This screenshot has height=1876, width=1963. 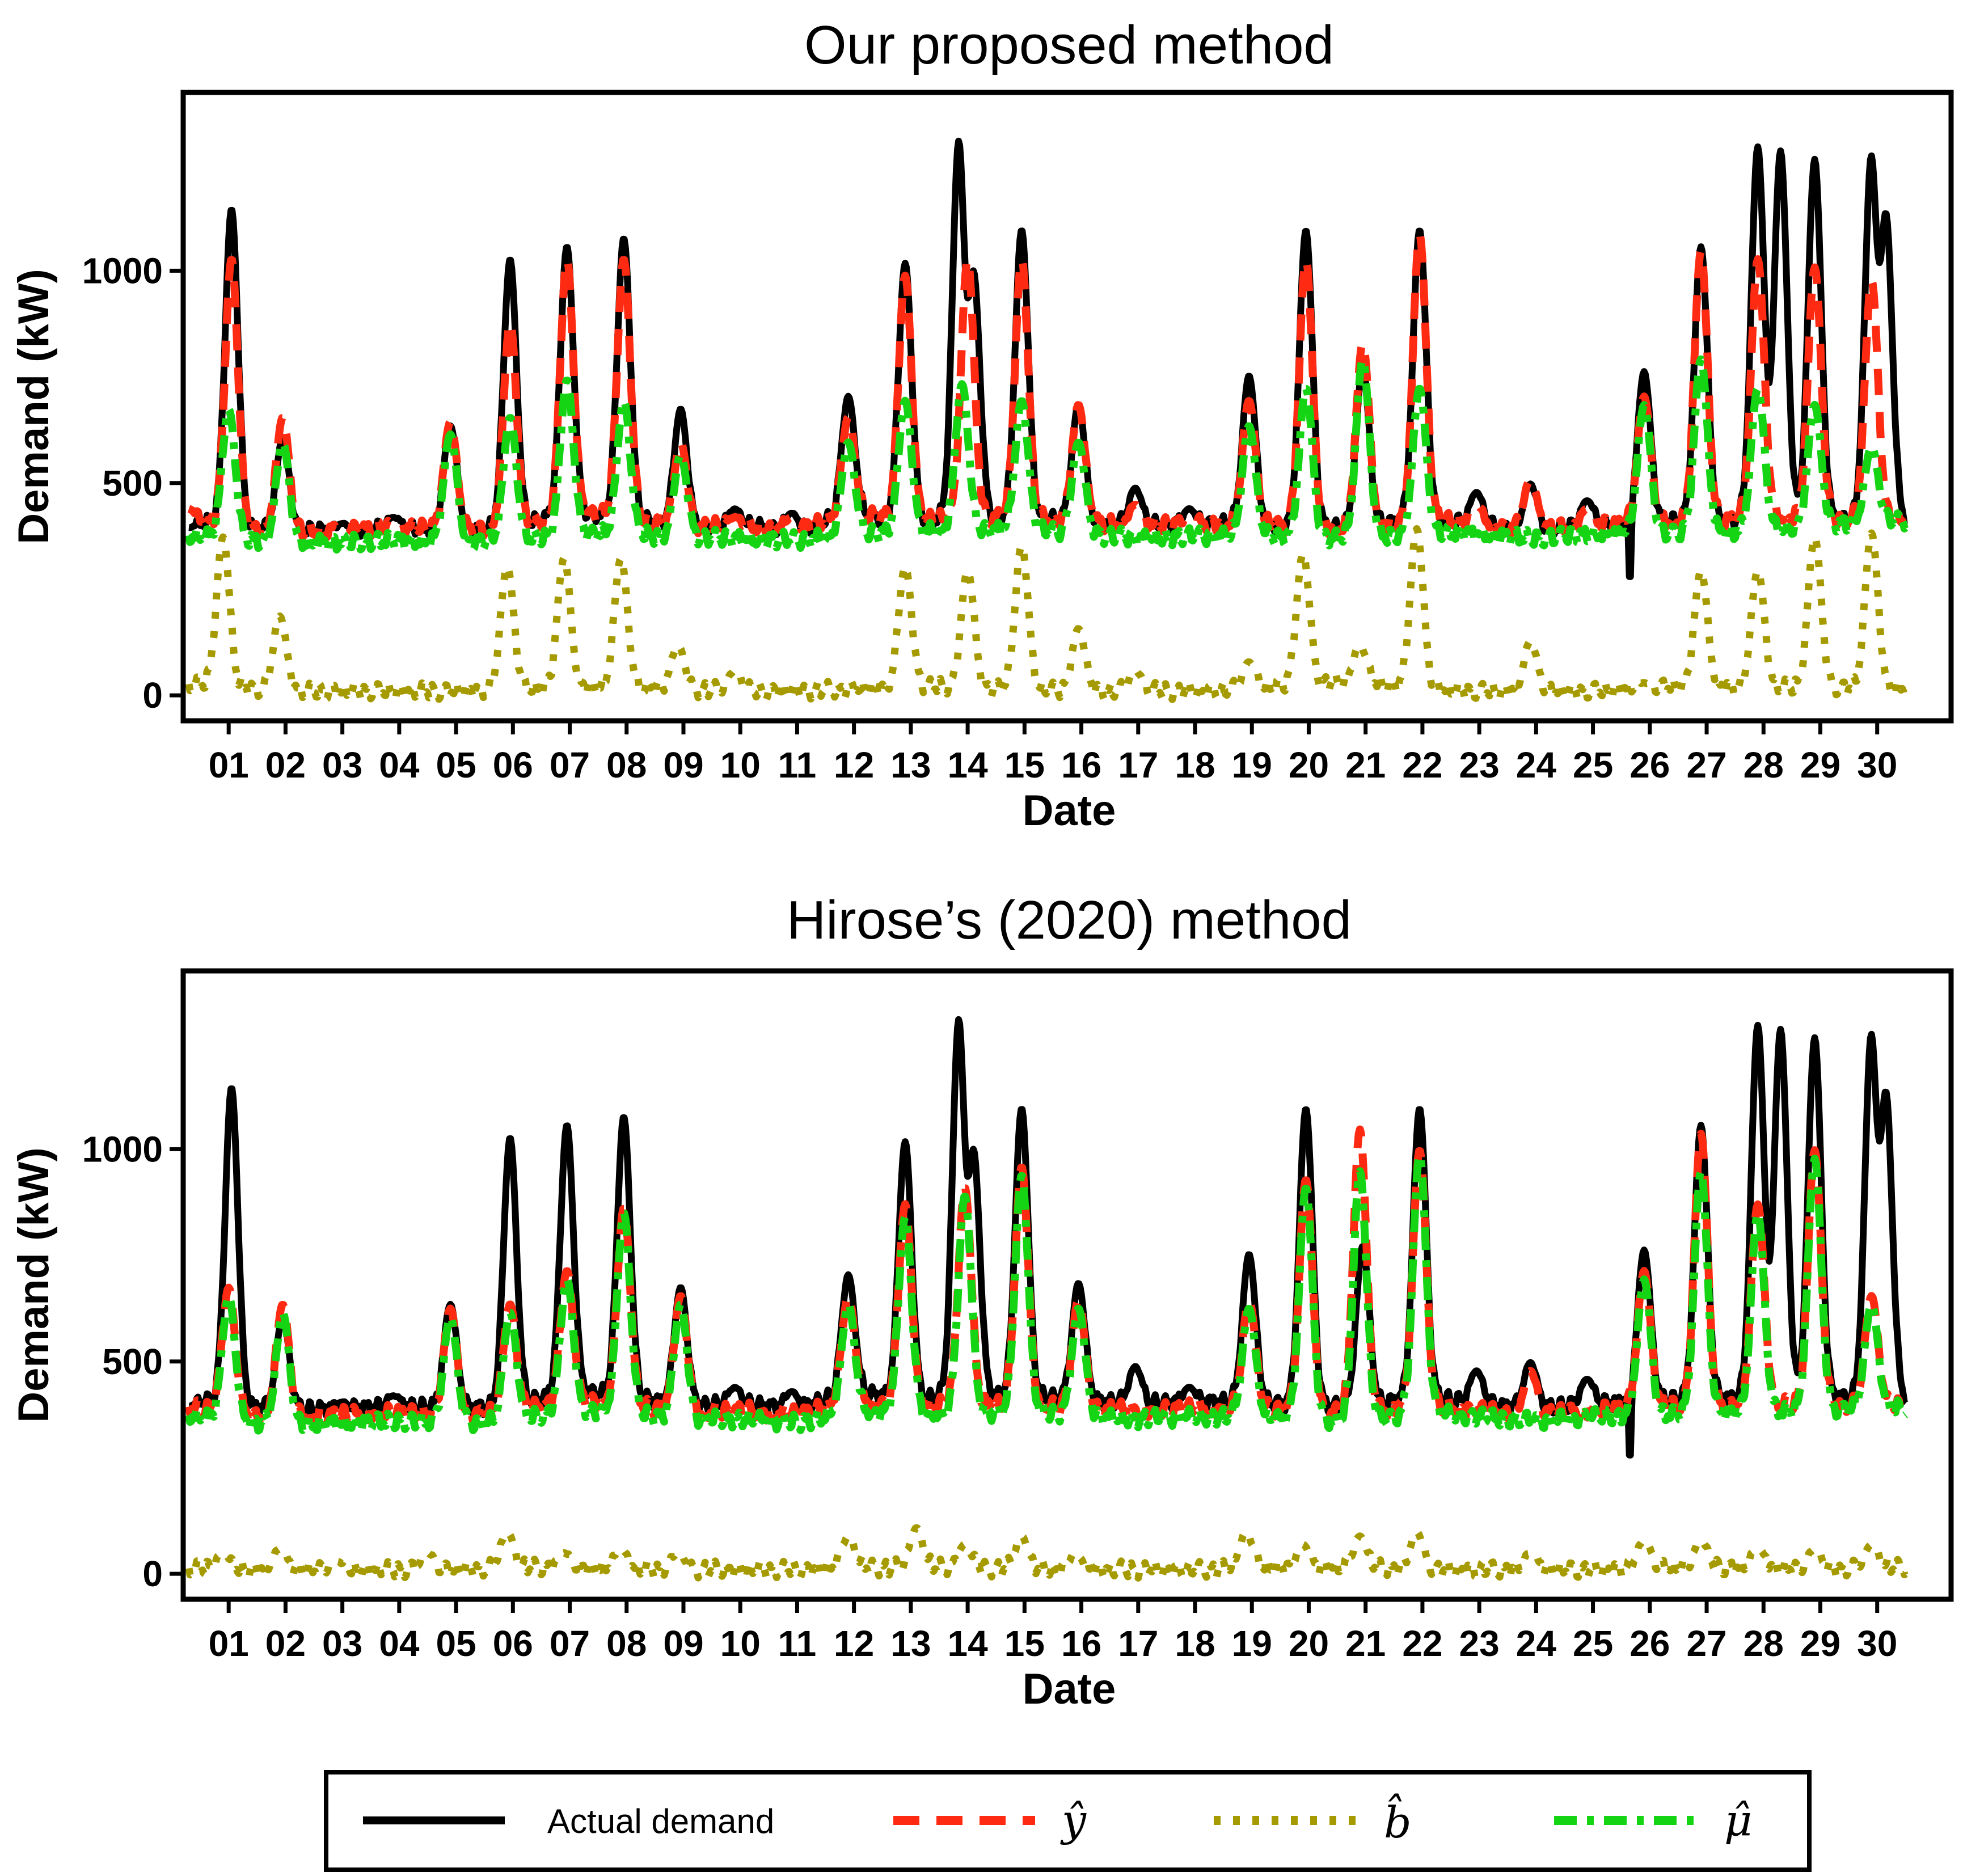 What do you see at coordinates (1069, 920) in the screenshot?
I see `chart-title: Hirose’s (2020) method` at bounding box center [1069, 920].